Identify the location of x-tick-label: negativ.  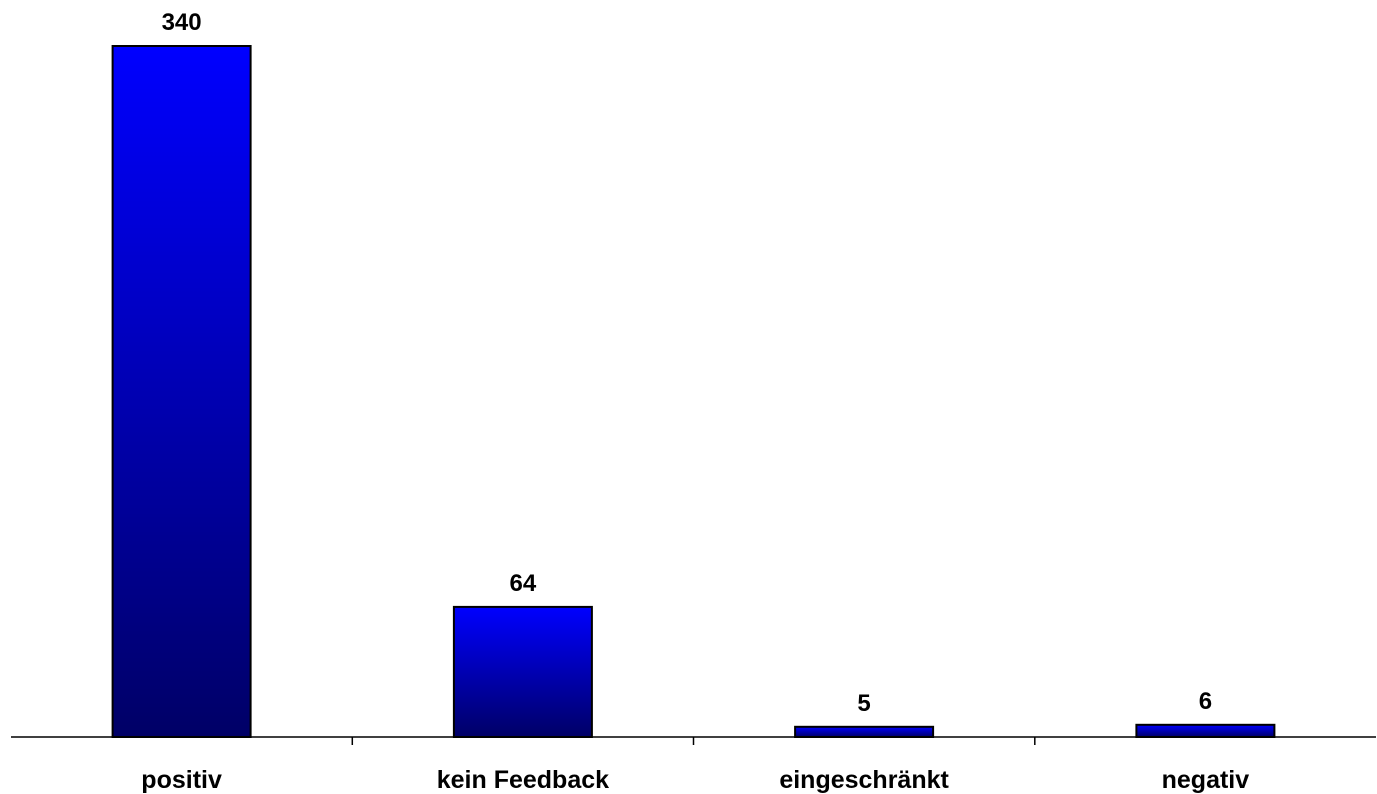
(1206, 780).